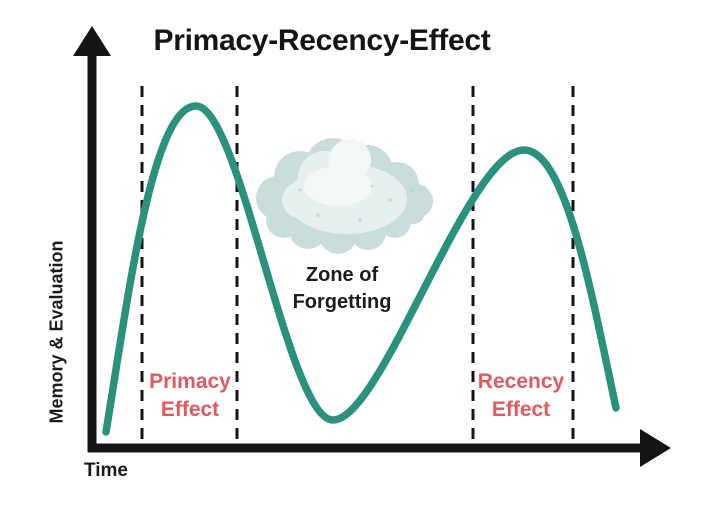 This screenshot has height=518, width=720. Describe the element at coordinates (322, 40) in the screenshot. I see `page-title: Primacy-Recency-Effect` at that location.